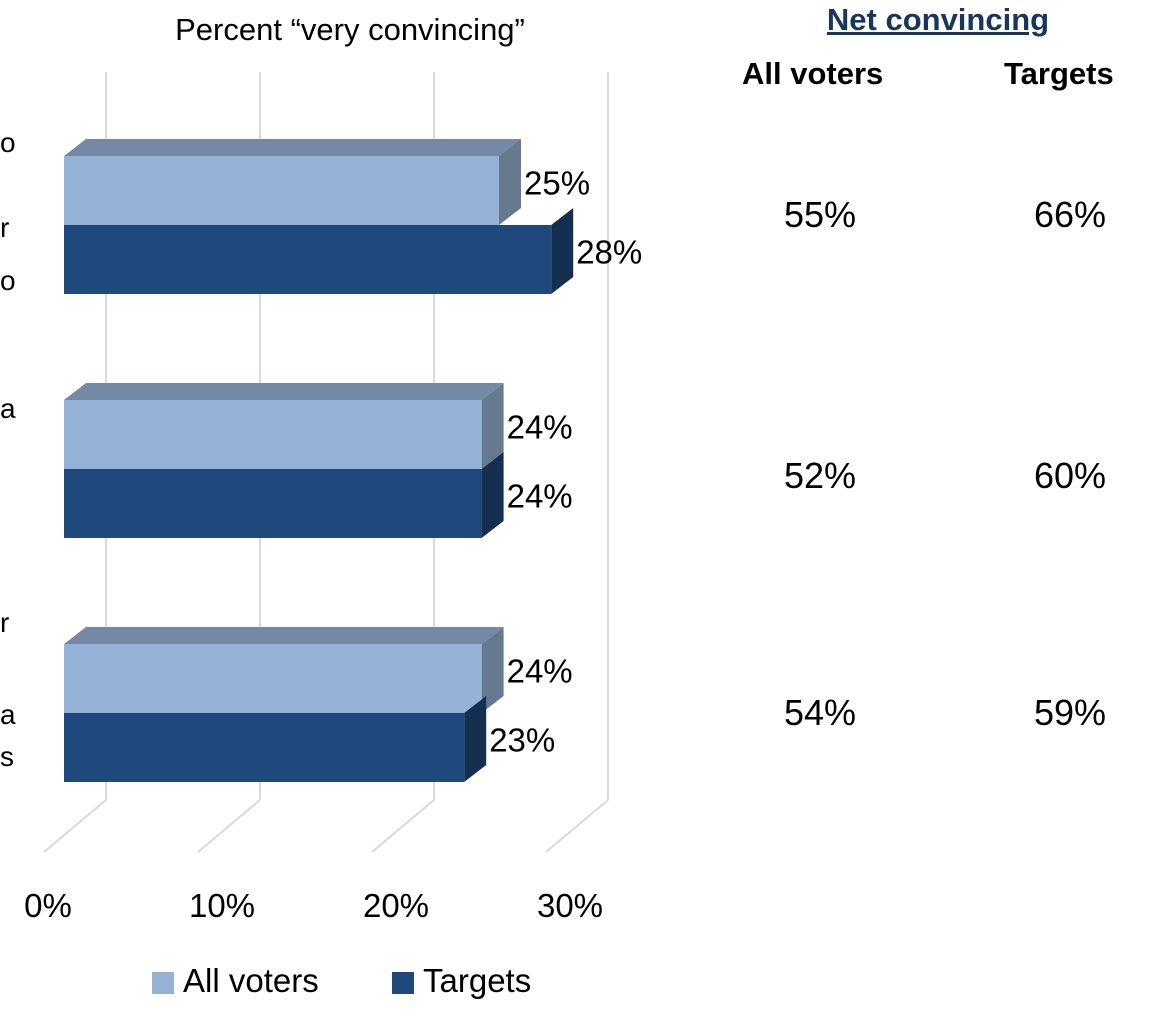  Describe the element at coordinates (403, 983) in the screenshot. I see `legend-swatch-targets` at that location.